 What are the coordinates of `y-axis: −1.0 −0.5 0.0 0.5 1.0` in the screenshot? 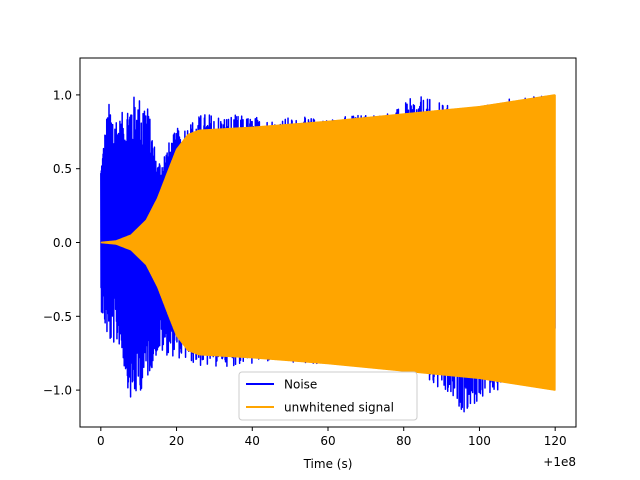 It's located at (61, 243).